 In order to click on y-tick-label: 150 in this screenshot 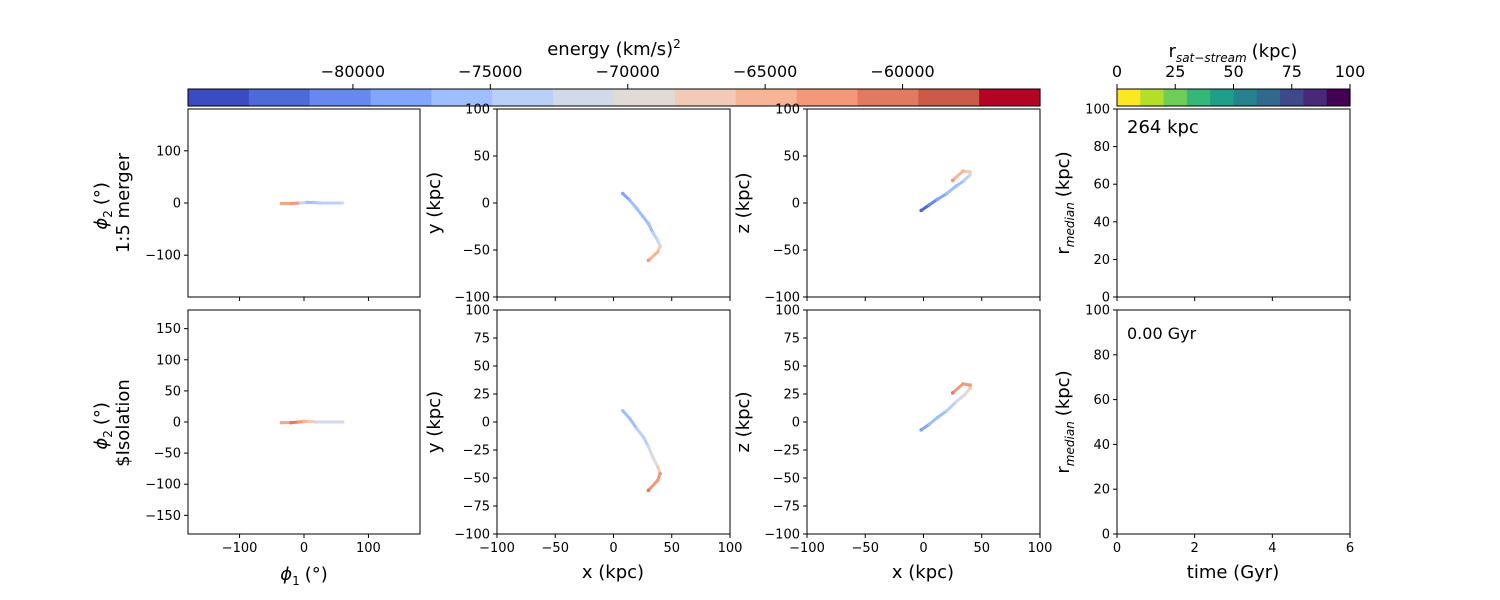, I will do `click(168, 329)`.